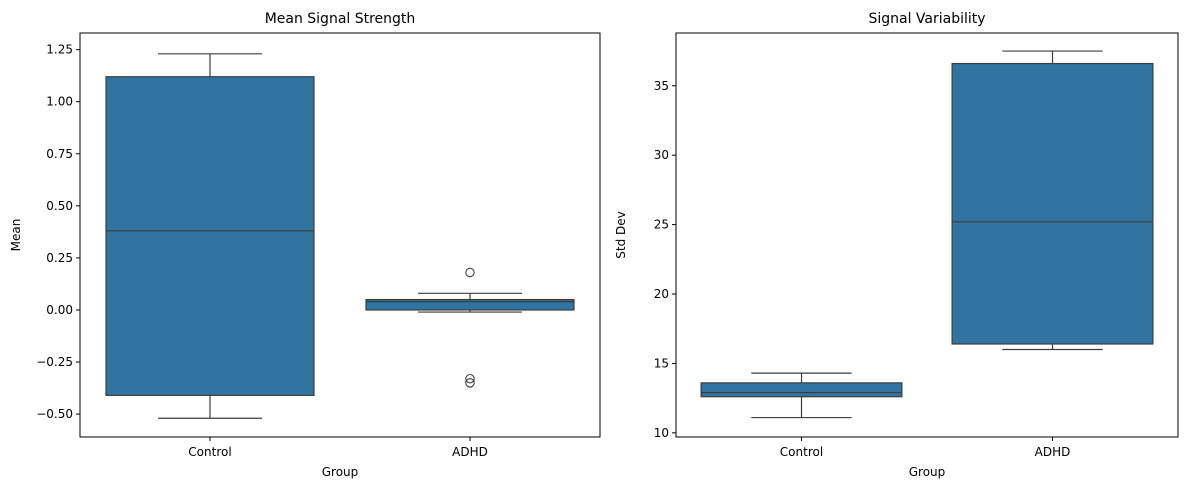  What do you see at coordinates (59, 102) in the screenshot?
I see `y-tick-label: 1.00` at bounding box center [59, 102].